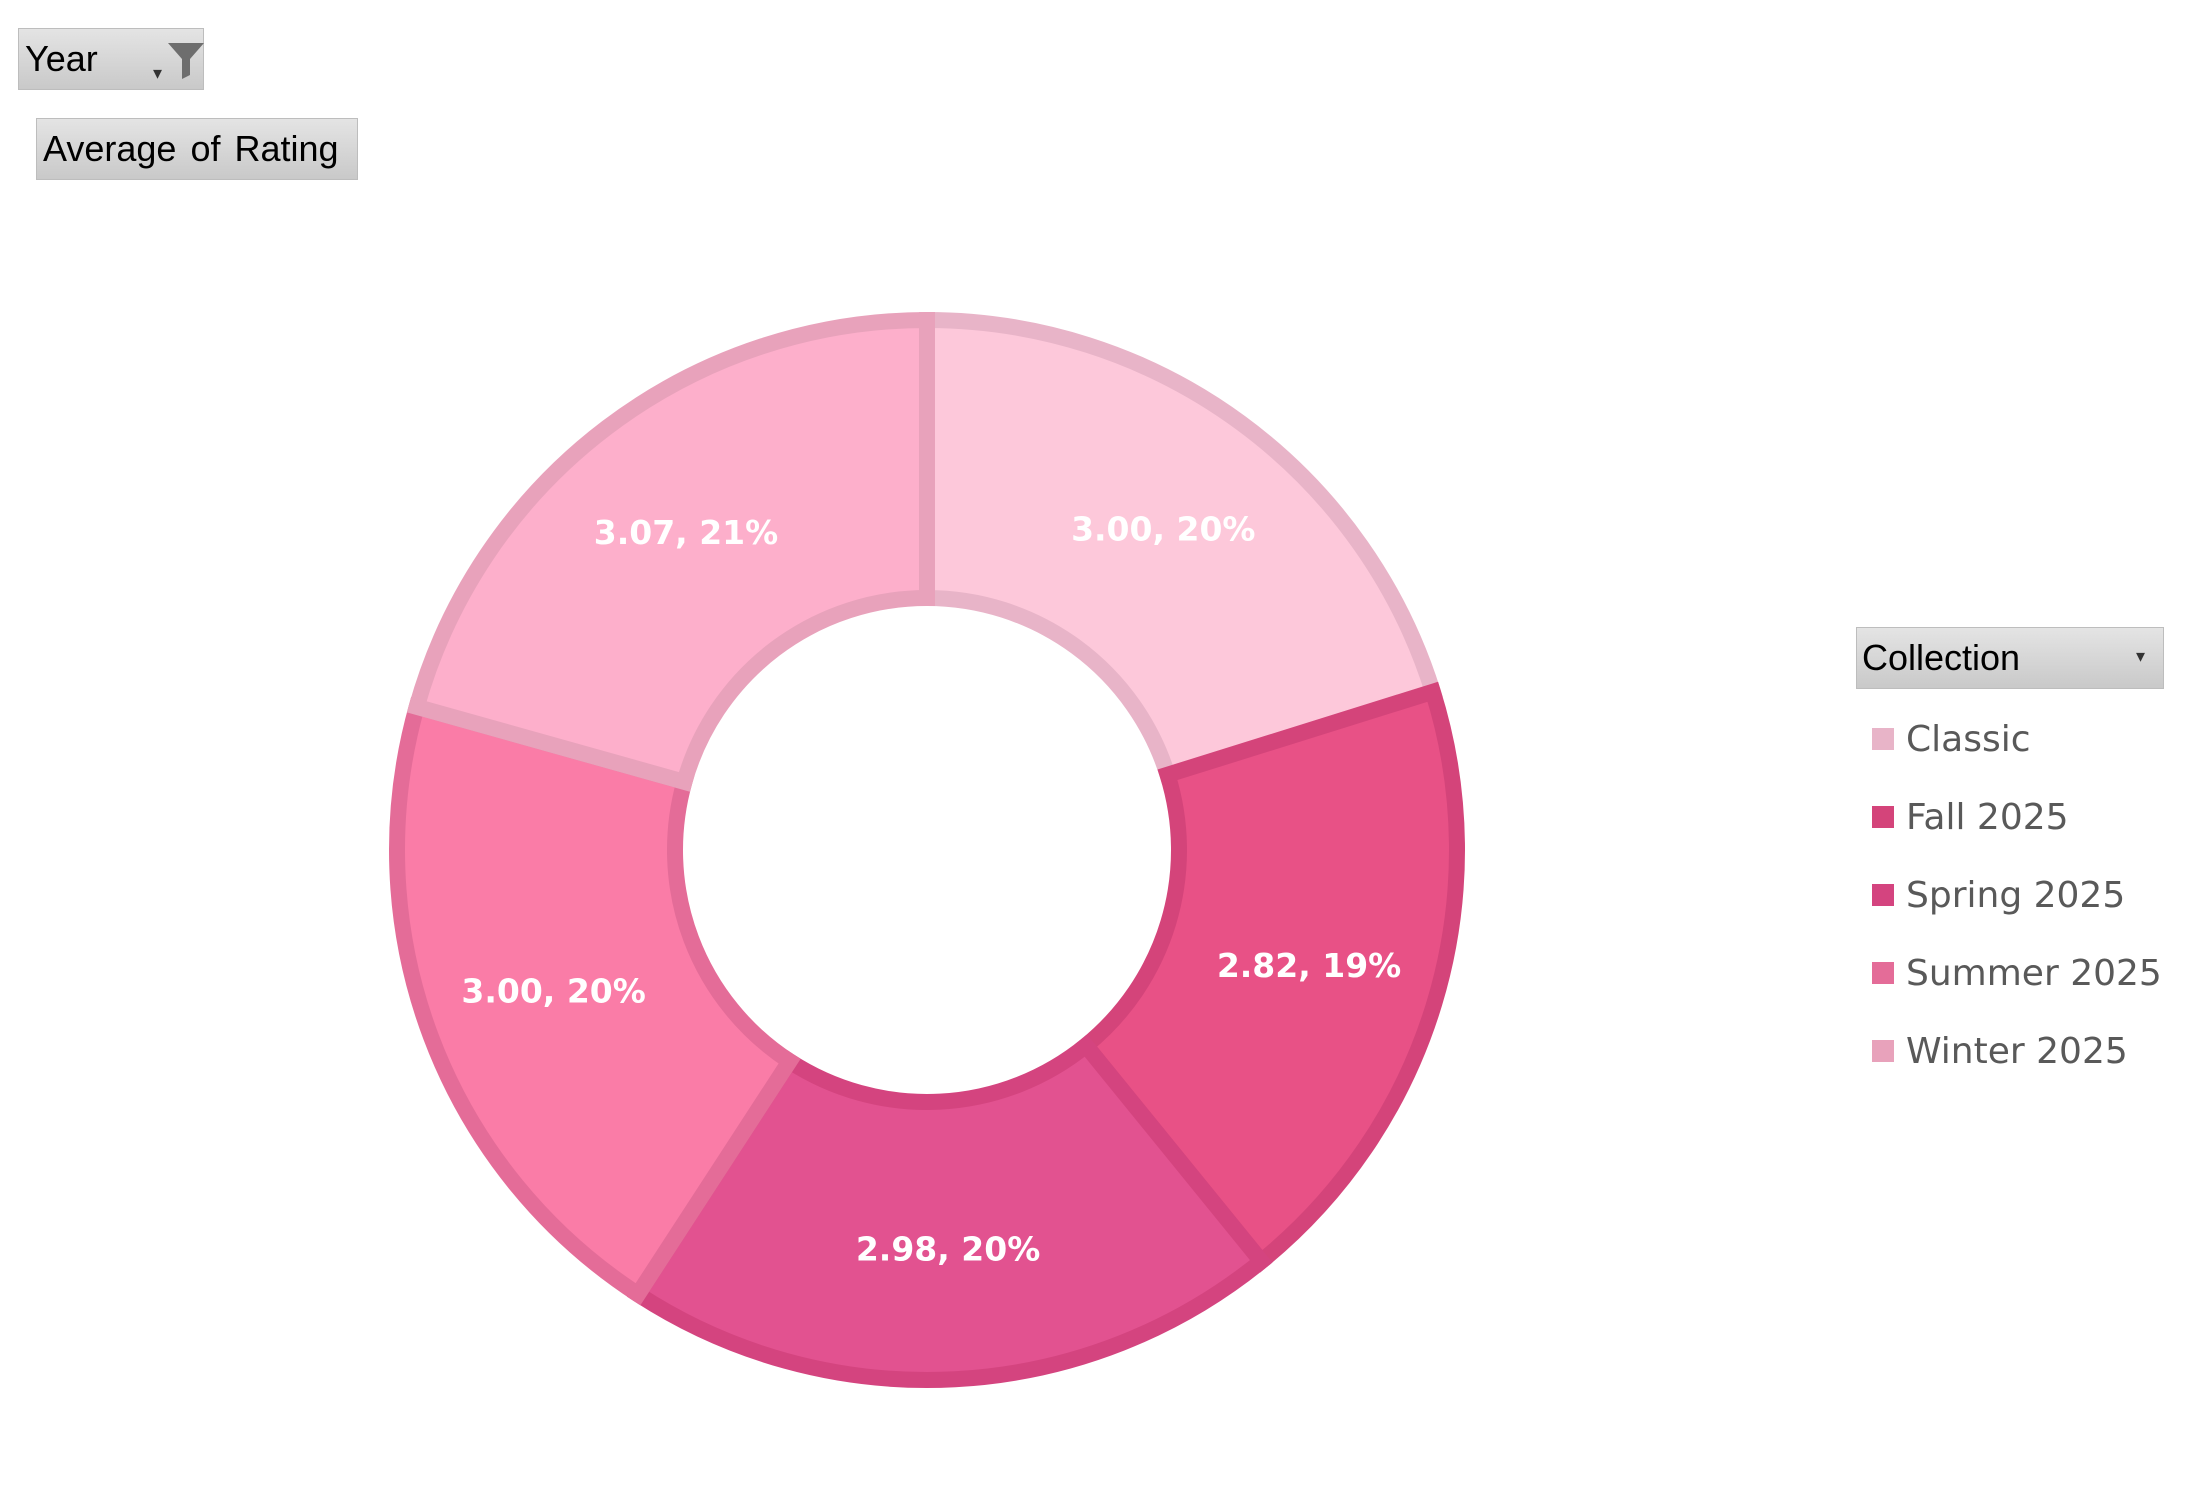  I want to click on legend-label: Fall 2025, so click(1987, 817).